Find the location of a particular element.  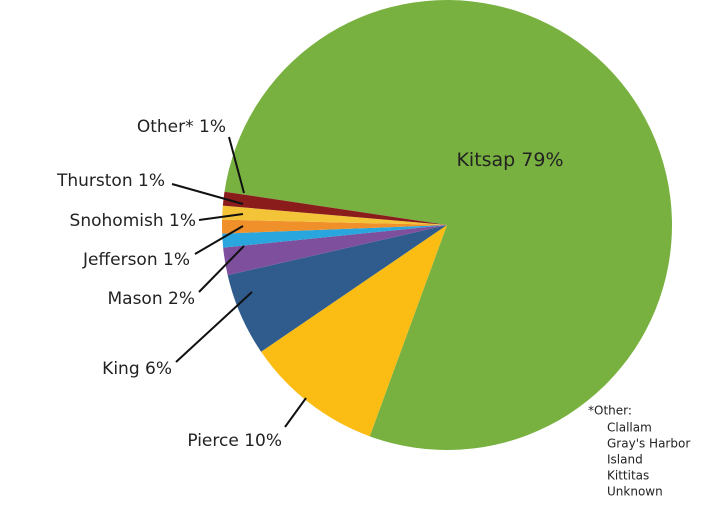

label-value: 2% is located at coordinates (181, 299).